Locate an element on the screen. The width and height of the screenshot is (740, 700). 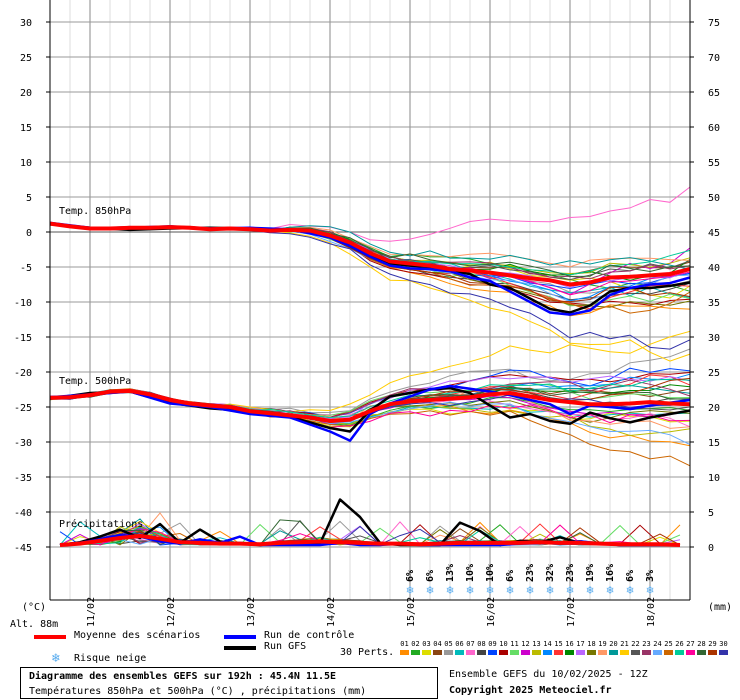
right-tick-label: 70 is located at coordinates (714, 58).